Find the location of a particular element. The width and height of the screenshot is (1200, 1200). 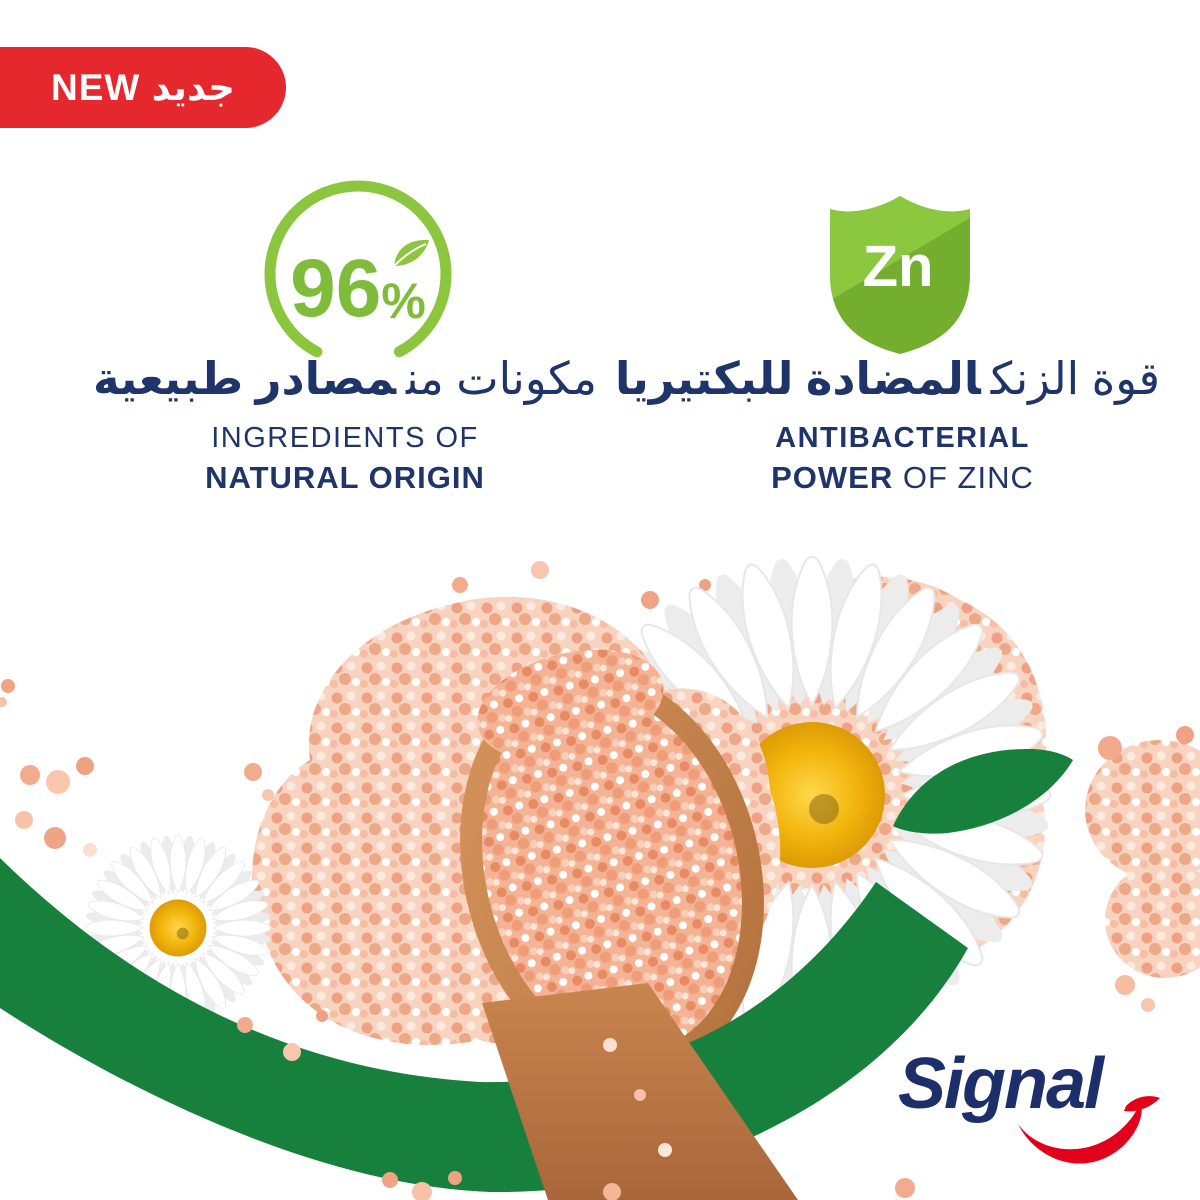

salt-crumbs-bottom is located at coordinates (576, 1105).